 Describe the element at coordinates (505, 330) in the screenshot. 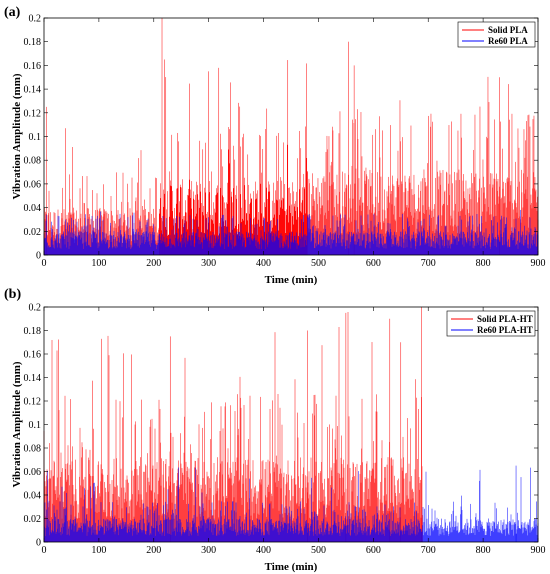

I see `legend-label-re60-pla-ht: Re60 PLA-HT` at that location.